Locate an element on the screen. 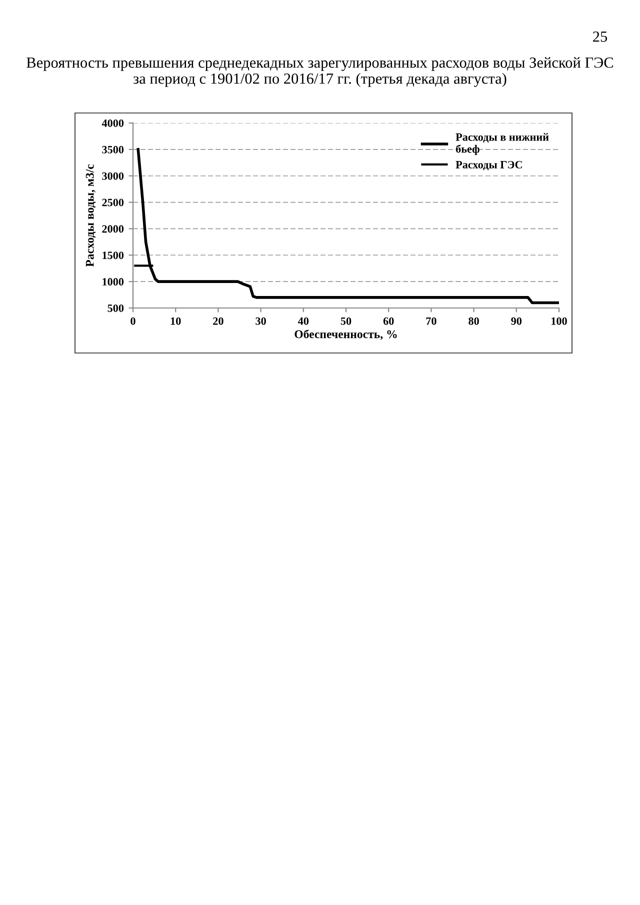  x-tick-label: 30 is located at coordinates (261, 321).